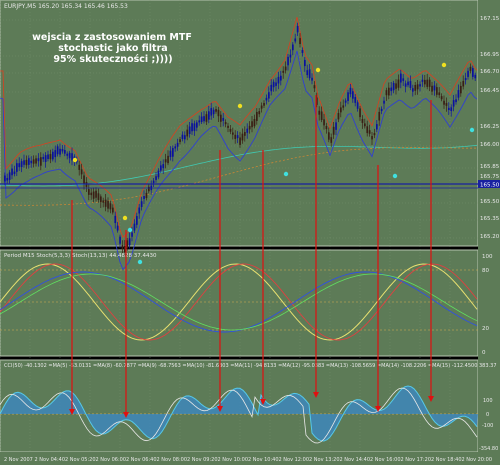  I want to click on time-tick: 2 Nov 06:00, so click(111, 460).